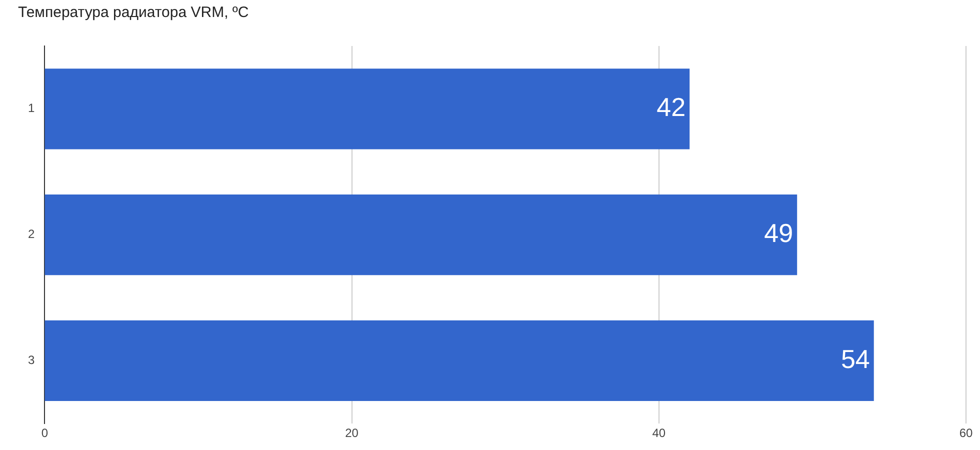 The width and height of the screenshot is (980, 450). Describe the element at coordinates (855, 359) in the screenshot. I see `data-label: 54` at that location.